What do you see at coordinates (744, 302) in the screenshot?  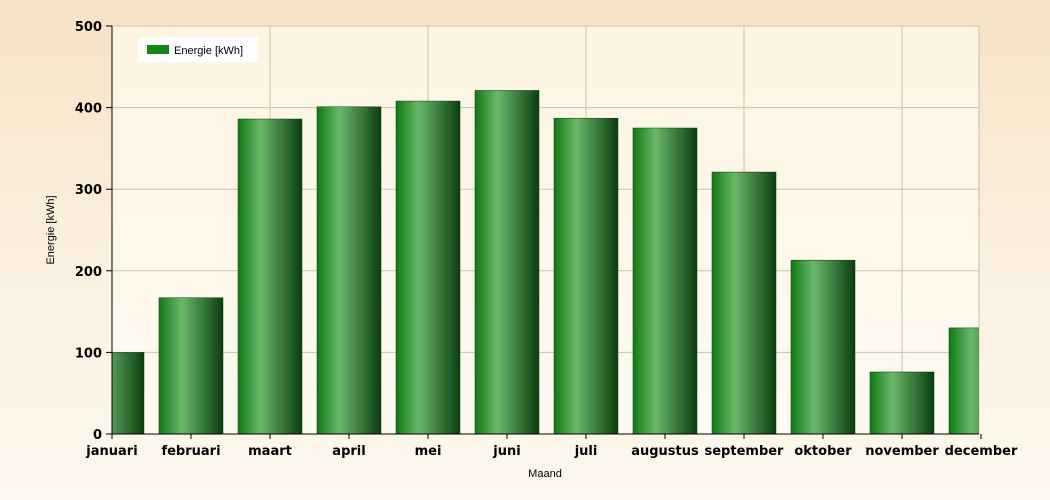 I see `bar-september` at bounding box center [744, 302].